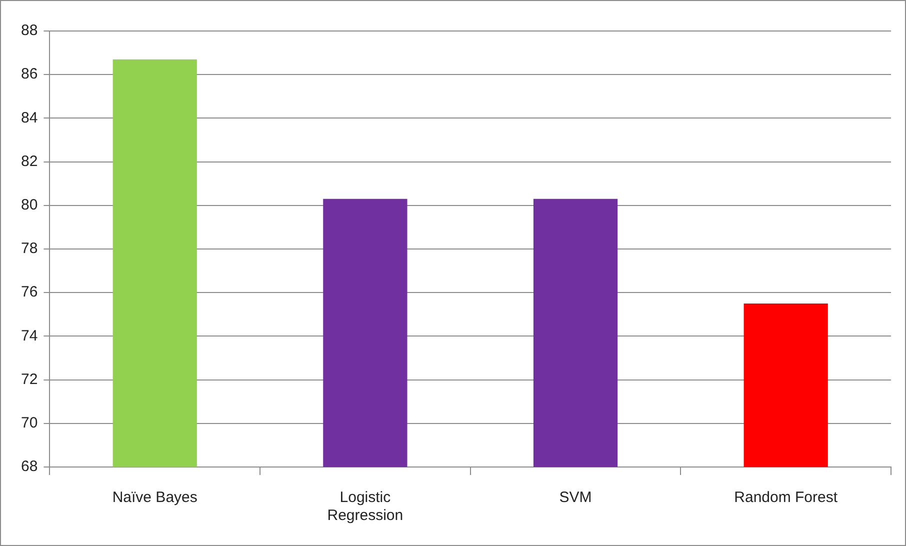 This screenshot has height=546, width=906. What do you see at coordinates (29, 161) in the screenshot?
I see `y-tick-label: 82` at bounding box center [29, 161].